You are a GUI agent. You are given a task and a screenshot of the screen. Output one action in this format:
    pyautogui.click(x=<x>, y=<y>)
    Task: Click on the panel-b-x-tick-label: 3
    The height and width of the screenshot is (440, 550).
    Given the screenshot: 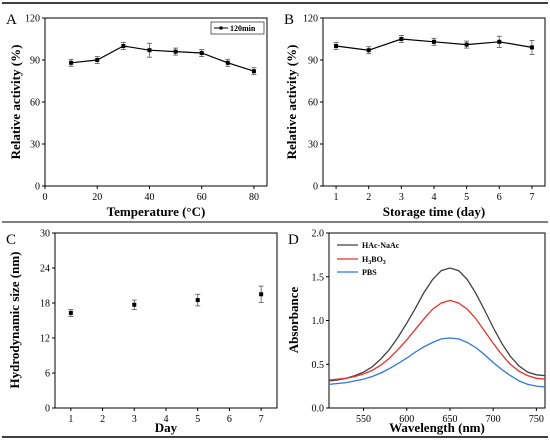 What is the action you would take?
    pyautogui.click(x=401, y=197)
    